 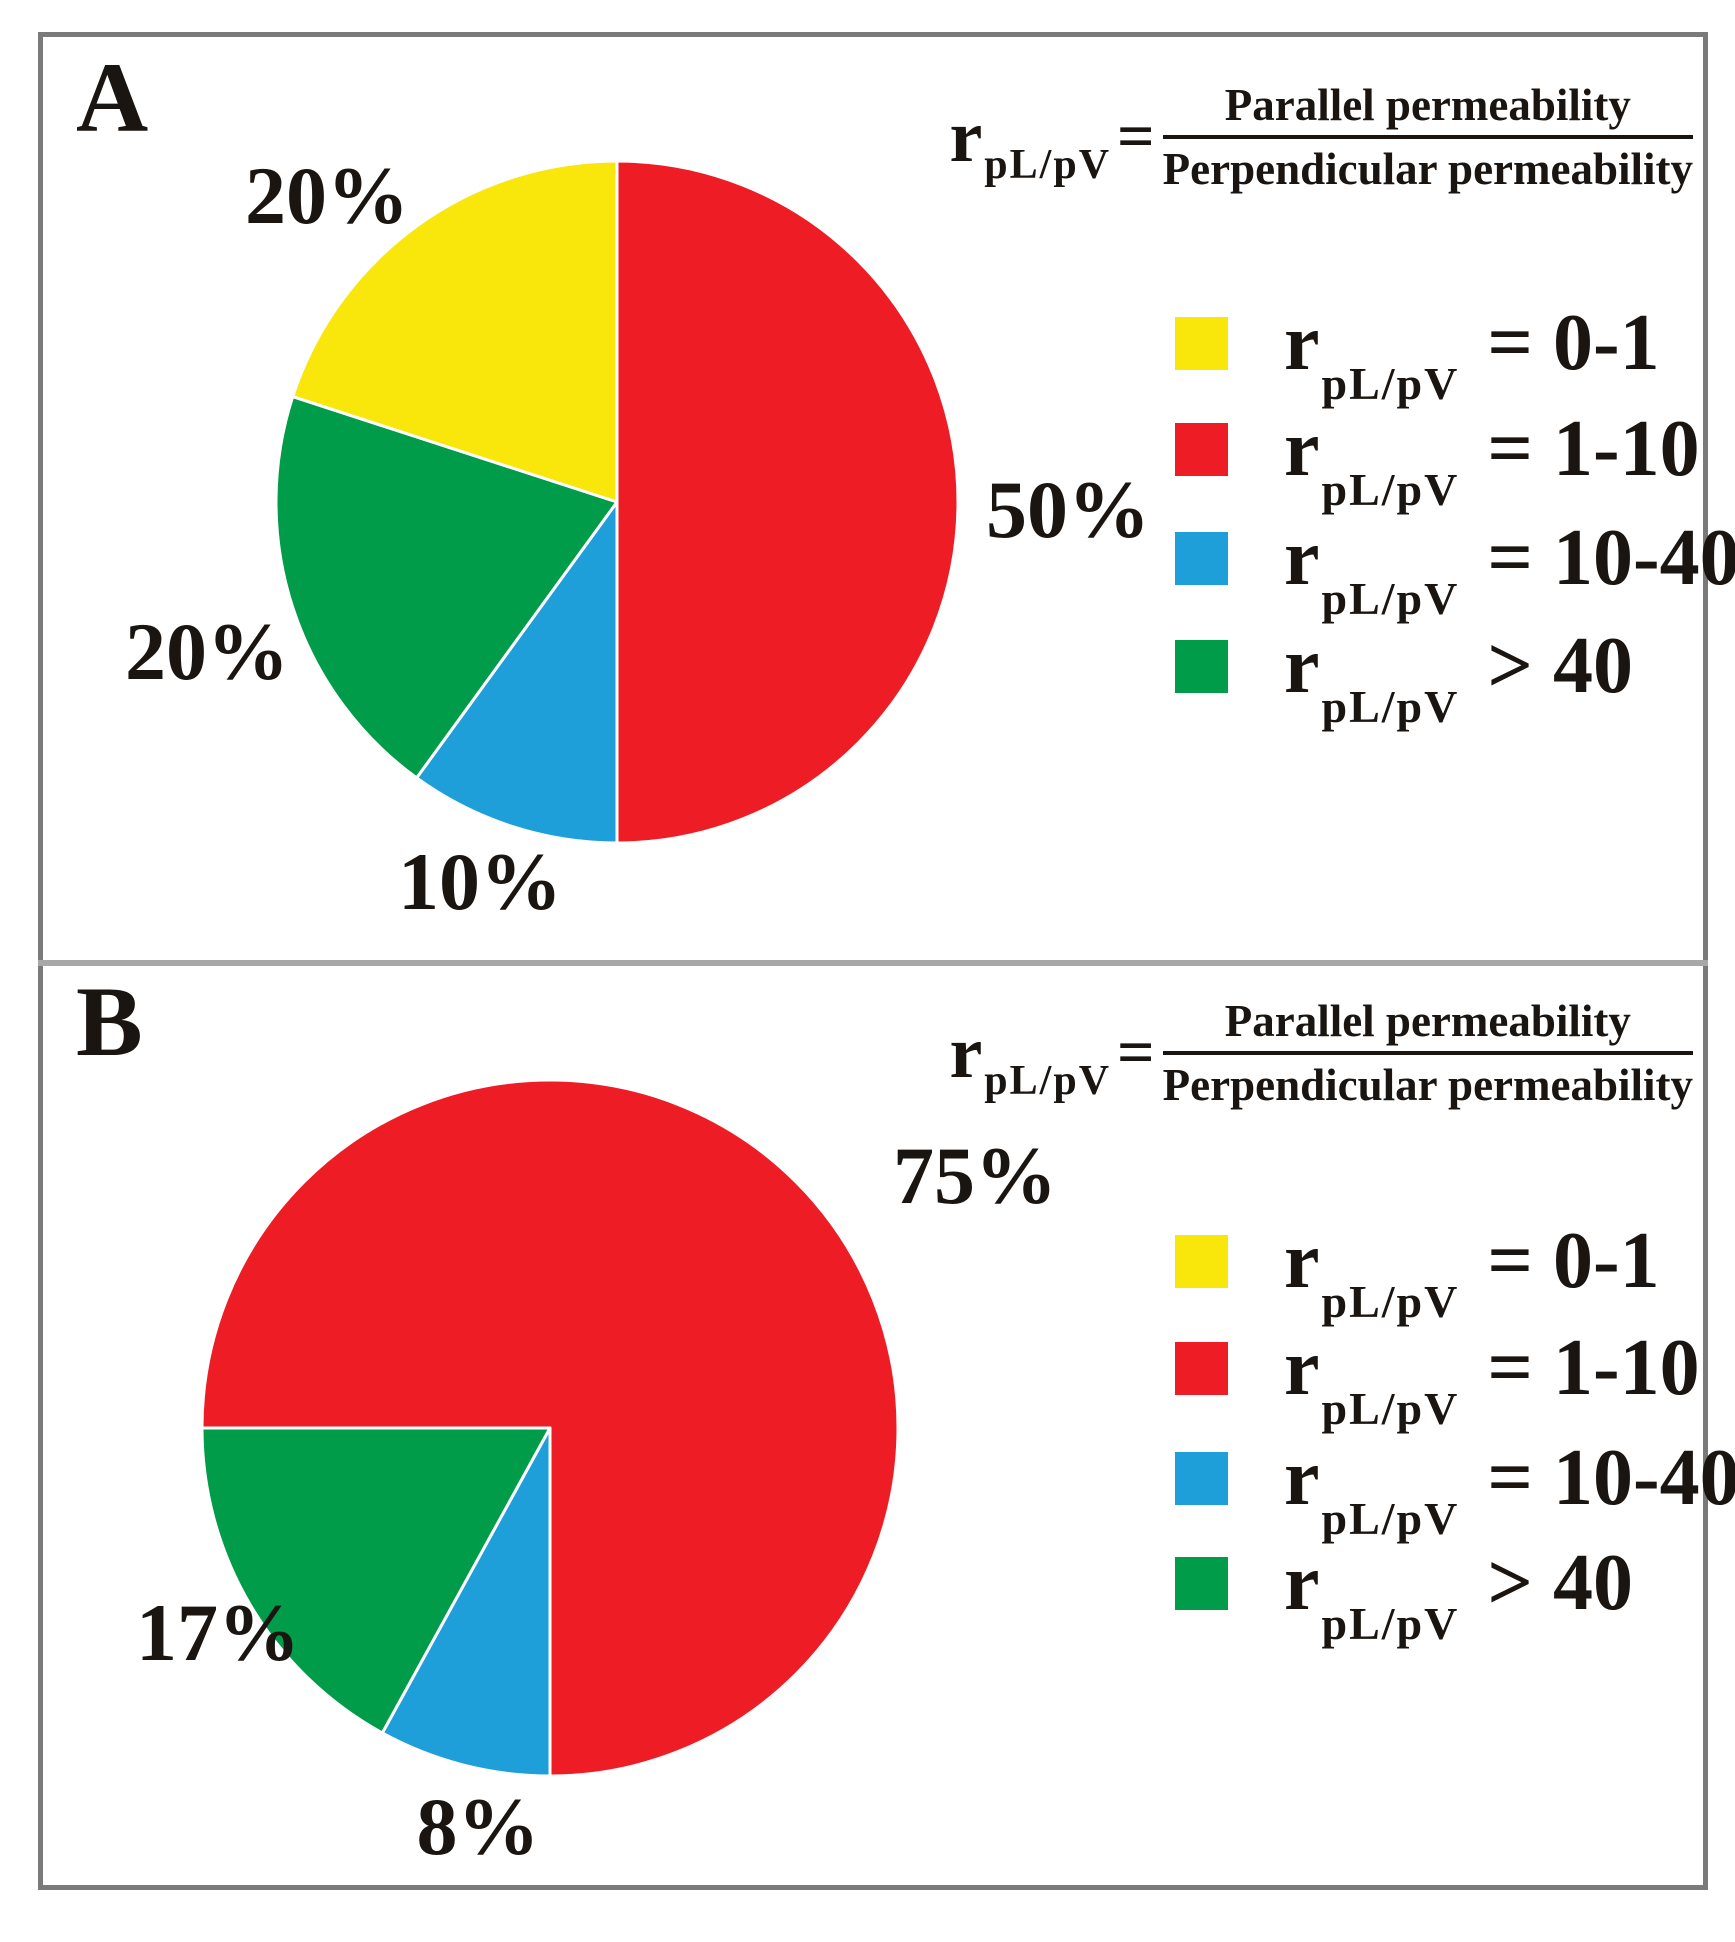 What do you see at coordinates (873, 963) in the screenshot?
I see `panel-divider` at bounding box center [873, 963].